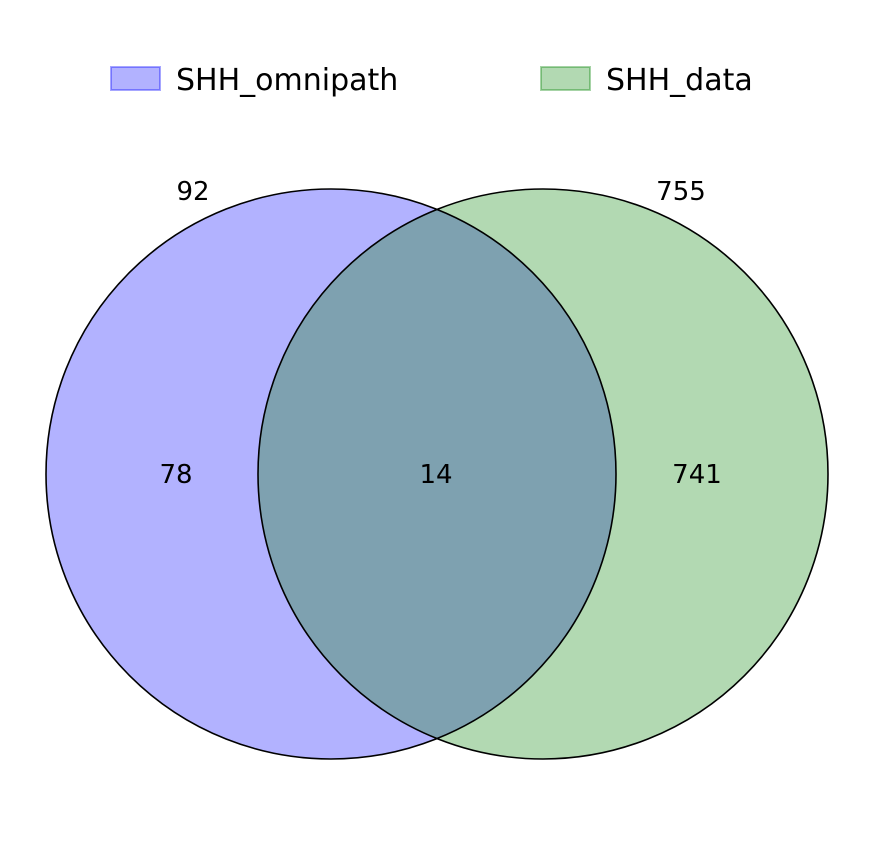  What do you see at coordinates (431, 80) in the screenshot?
I see `legend: SHH_omnipath SHH_data` at bounding box center [431, 80].